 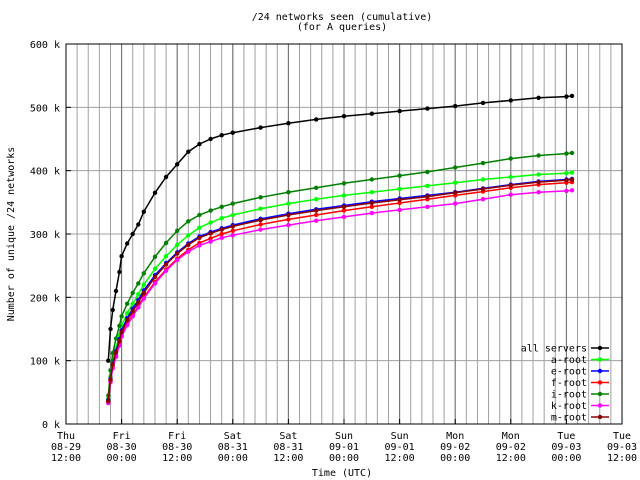 I want to click on x-tick-label: Mon, so click(x=455, y=436).